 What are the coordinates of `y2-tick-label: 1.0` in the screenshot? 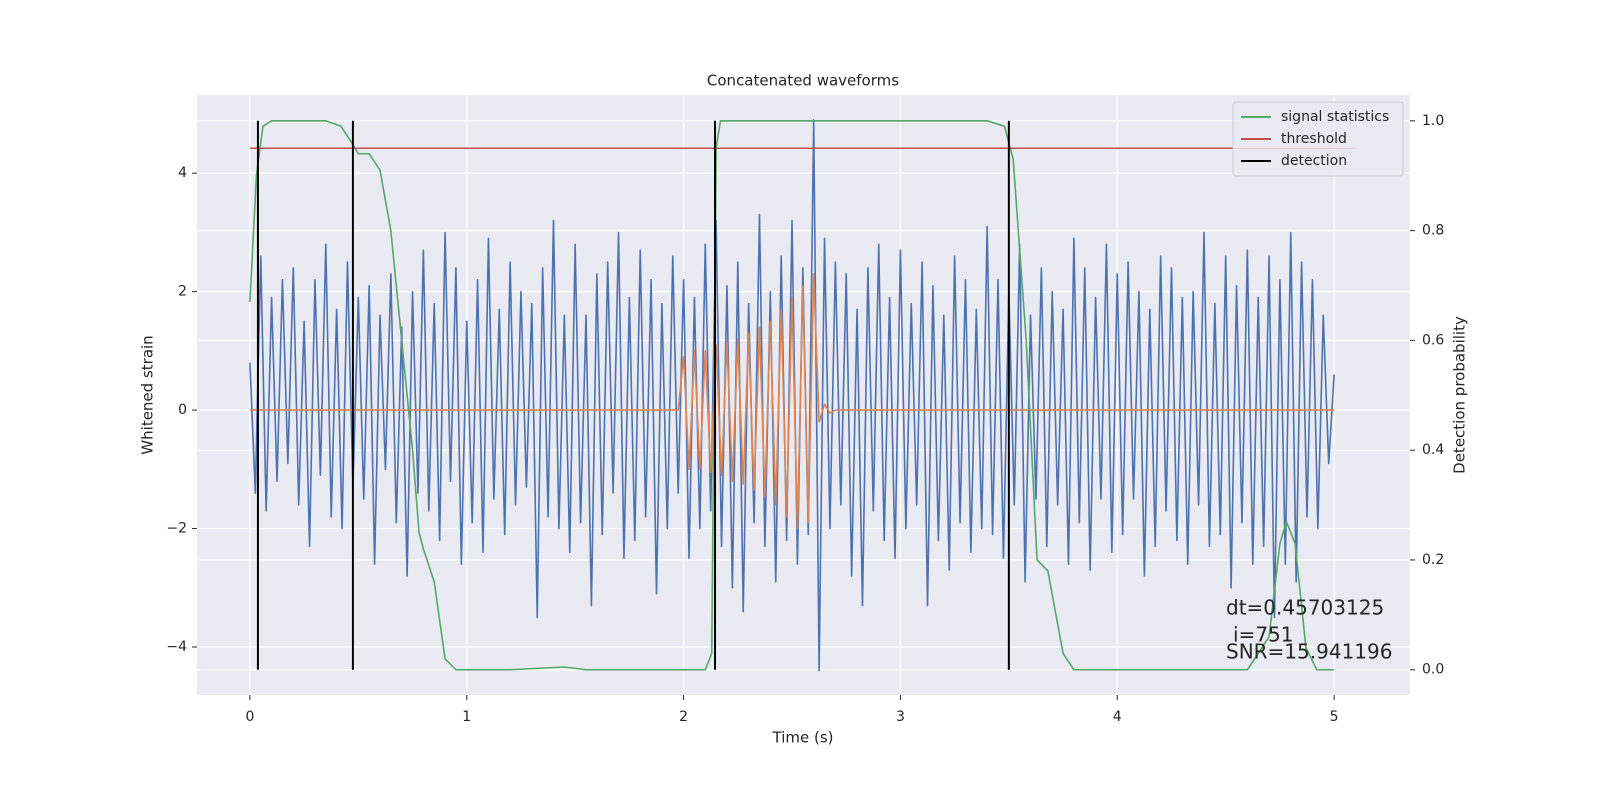 It's located at (1433, 121).